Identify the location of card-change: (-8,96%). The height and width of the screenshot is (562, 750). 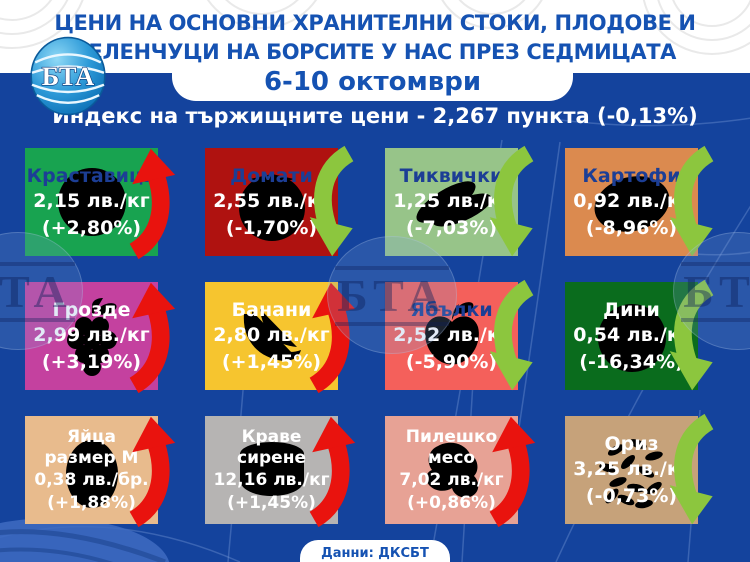
(631, 227).